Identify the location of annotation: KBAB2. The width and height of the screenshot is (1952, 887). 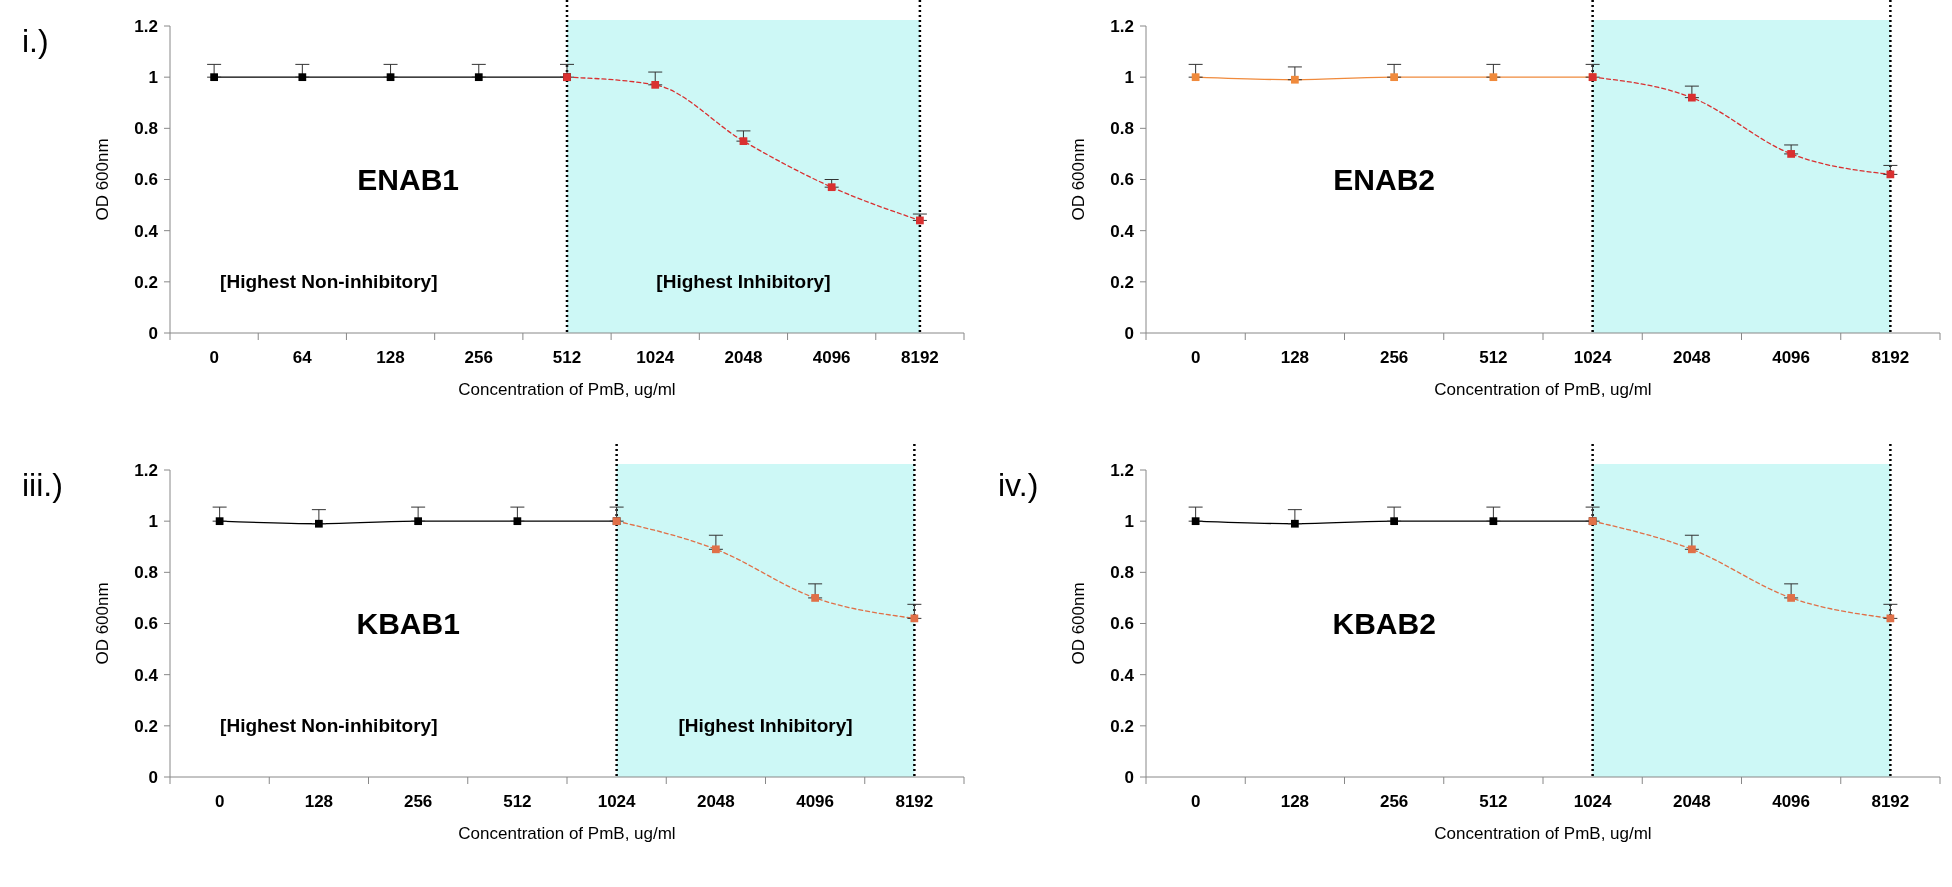
(1384, 623).